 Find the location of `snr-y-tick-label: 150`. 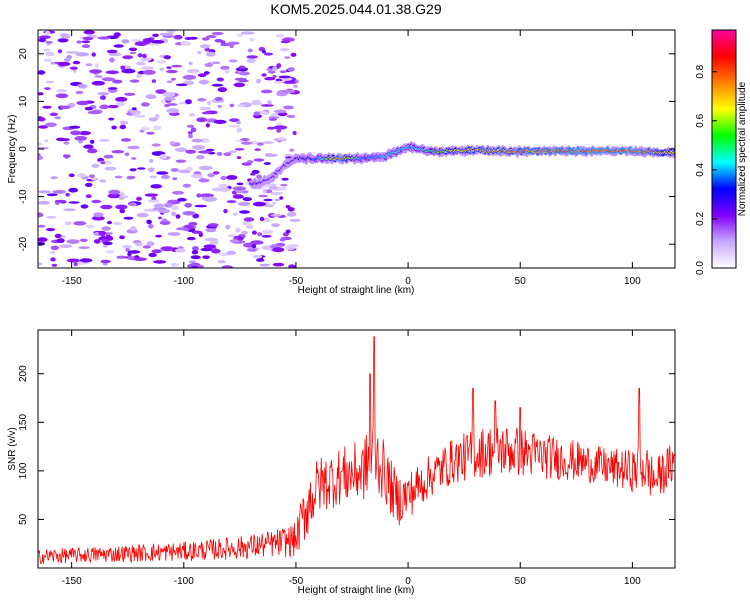

snr-y-tick-label: 150 is located at coordinates (23, 422).